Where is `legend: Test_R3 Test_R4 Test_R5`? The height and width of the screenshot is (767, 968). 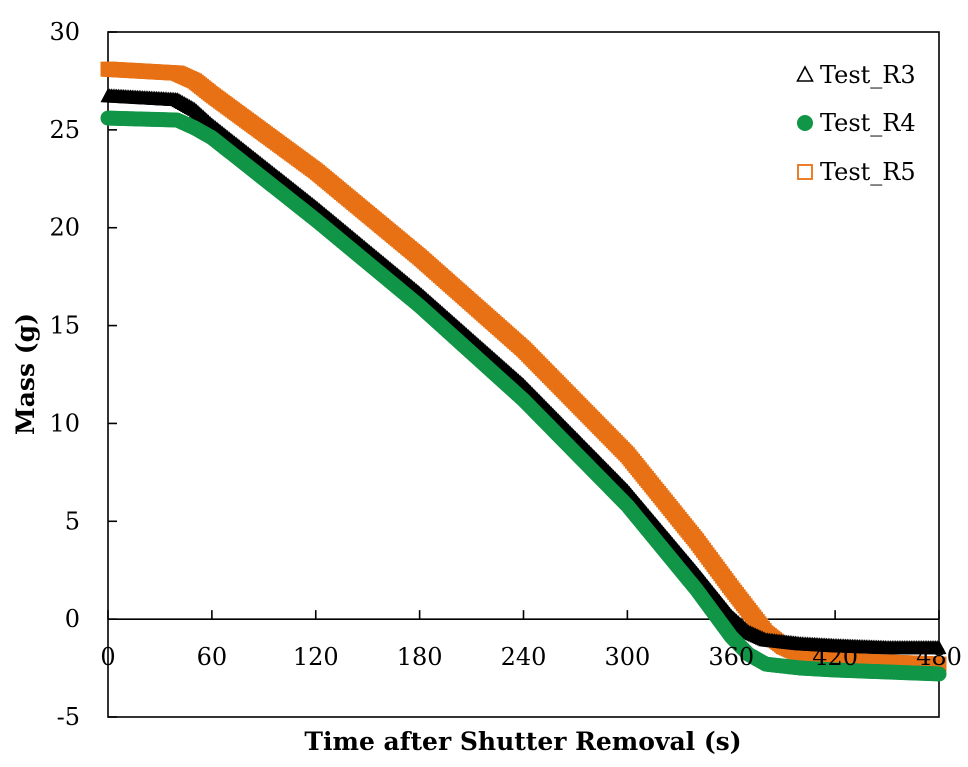
legend: Test_R3 Test_R4 Test_R5 is located at coordinates (856, 123).